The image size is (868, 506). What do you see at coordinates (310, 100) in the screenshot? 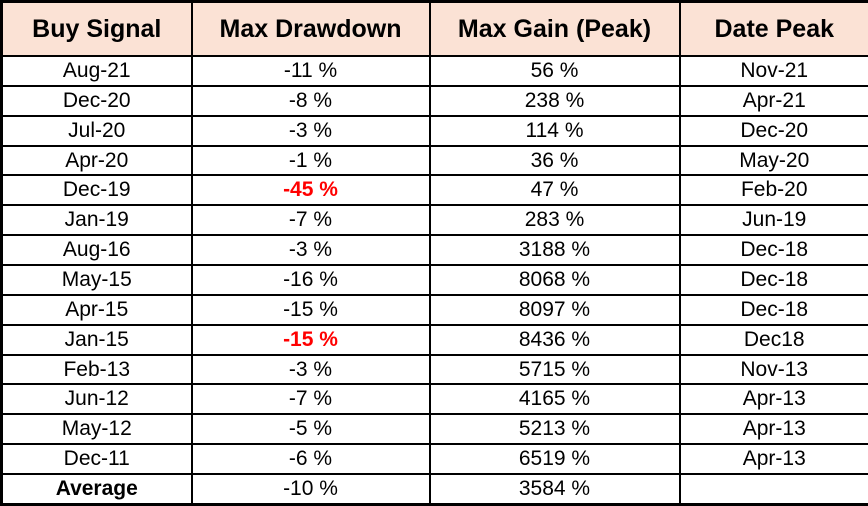
I see `cell-max-drawdown: -8 %` at bounding box center [310, 100].